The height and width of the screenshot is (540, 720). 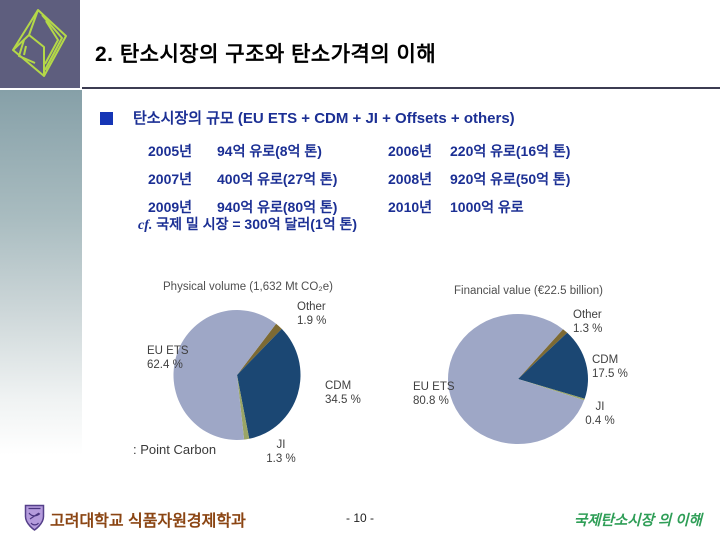 I want to click on slice-label-eu-ets: EU ETS 62.4 %, so click(x=168, y=358).